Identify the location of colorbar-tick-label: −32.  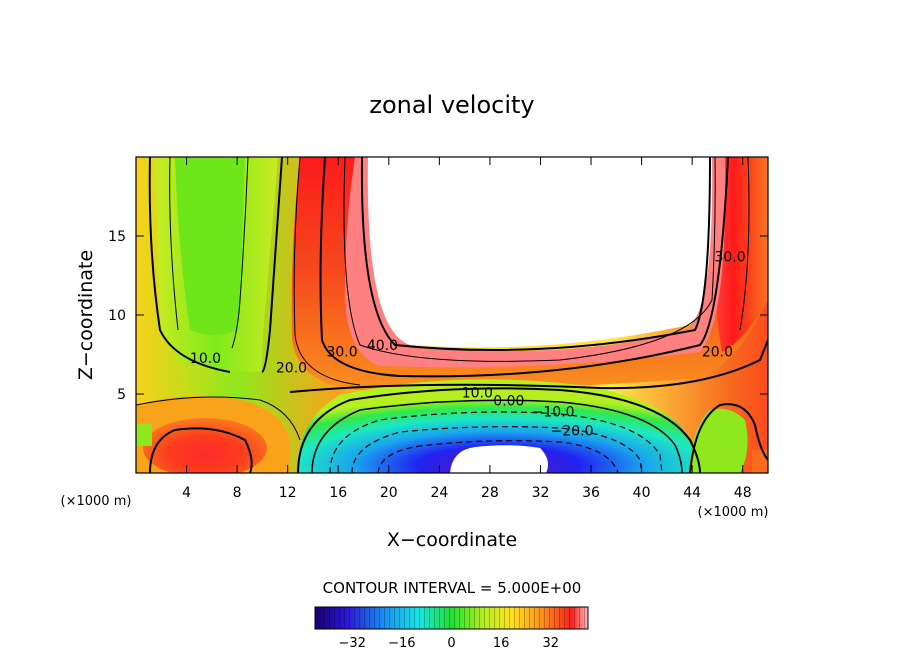
(352, 643).